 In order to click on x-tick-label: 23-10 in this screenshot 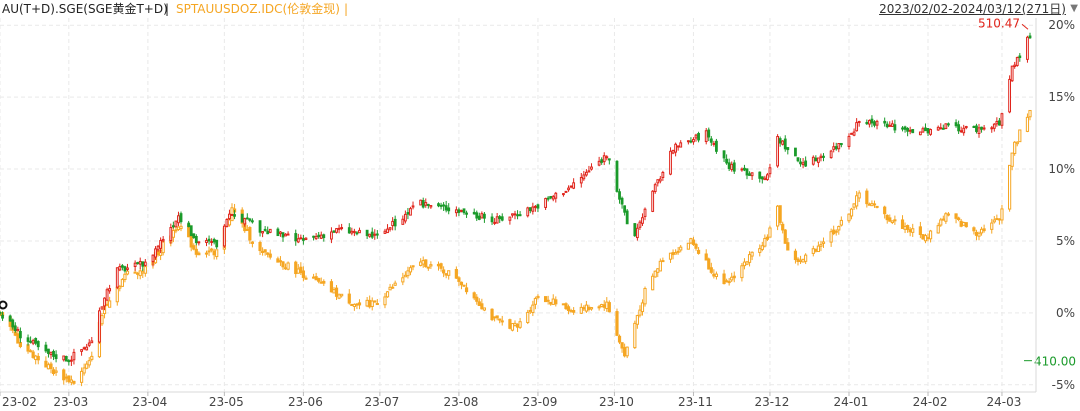, I will do `click(616, 402)`.